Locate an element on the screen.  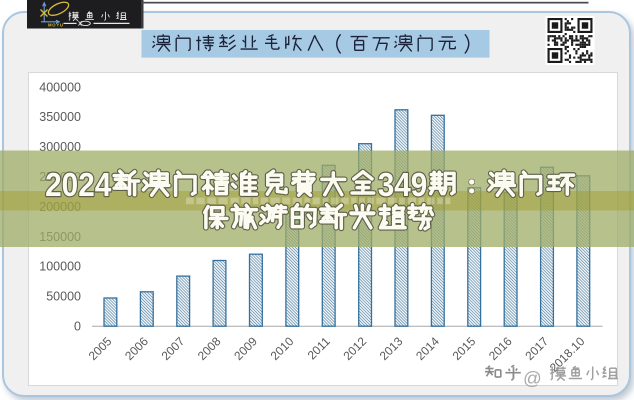
svg-text: MOYU is located at coordinates (56, 24).